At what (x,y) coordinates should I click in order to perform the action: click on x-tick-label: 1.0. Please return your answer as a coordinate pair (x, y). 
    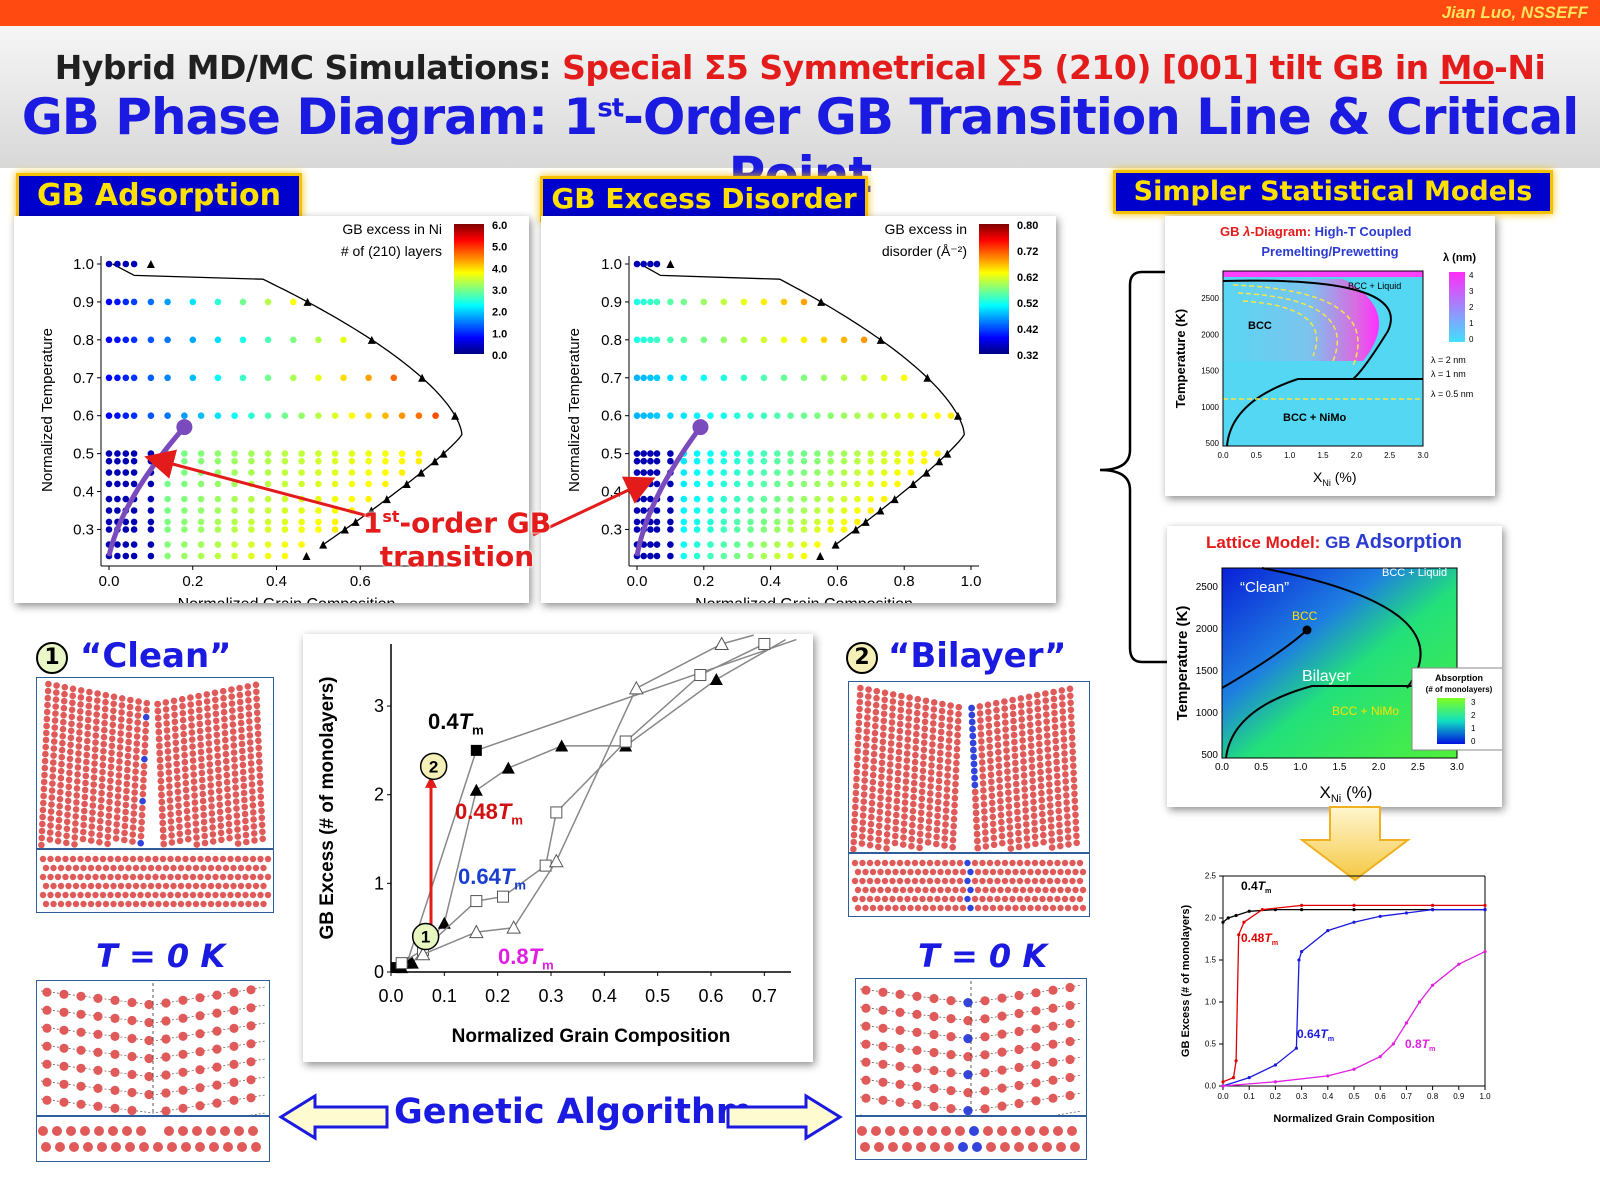
    Looking at the image, I should click on (1300, 767).